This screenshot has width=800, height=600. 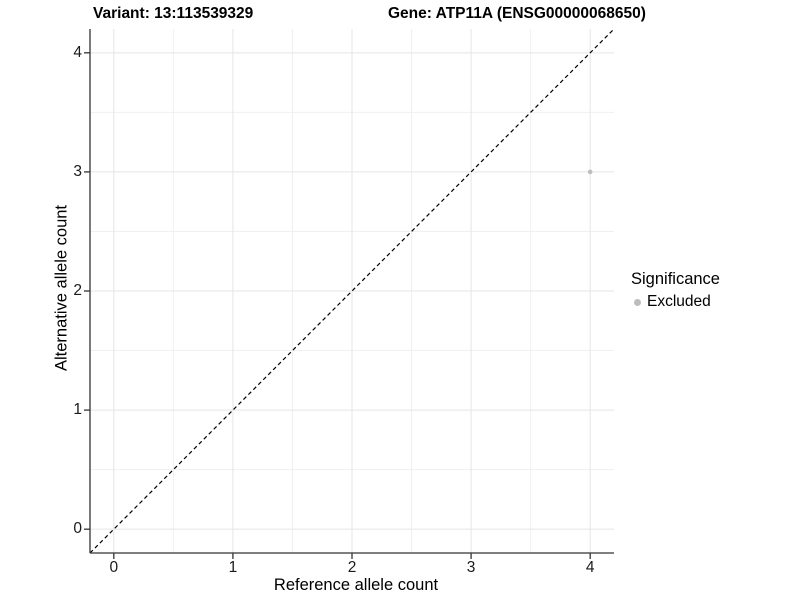 What do you see at coordinates (233, 567) in the screenshot?
I see `x-tick-label: 1` at bounding box center [233, 567].